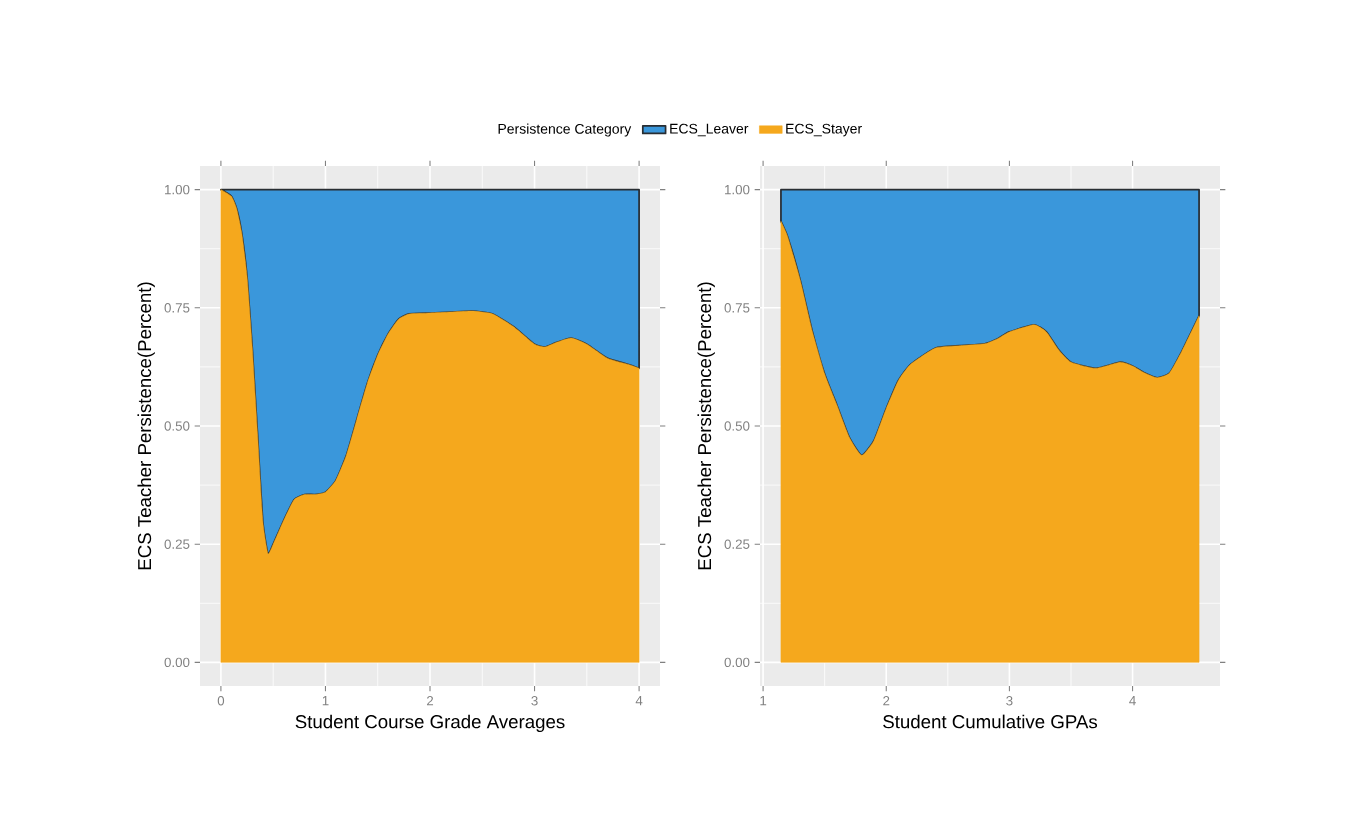 This screenshot has width=1359, height=839. I want to click on legend-title: Persistence Category, so click(565, 130).